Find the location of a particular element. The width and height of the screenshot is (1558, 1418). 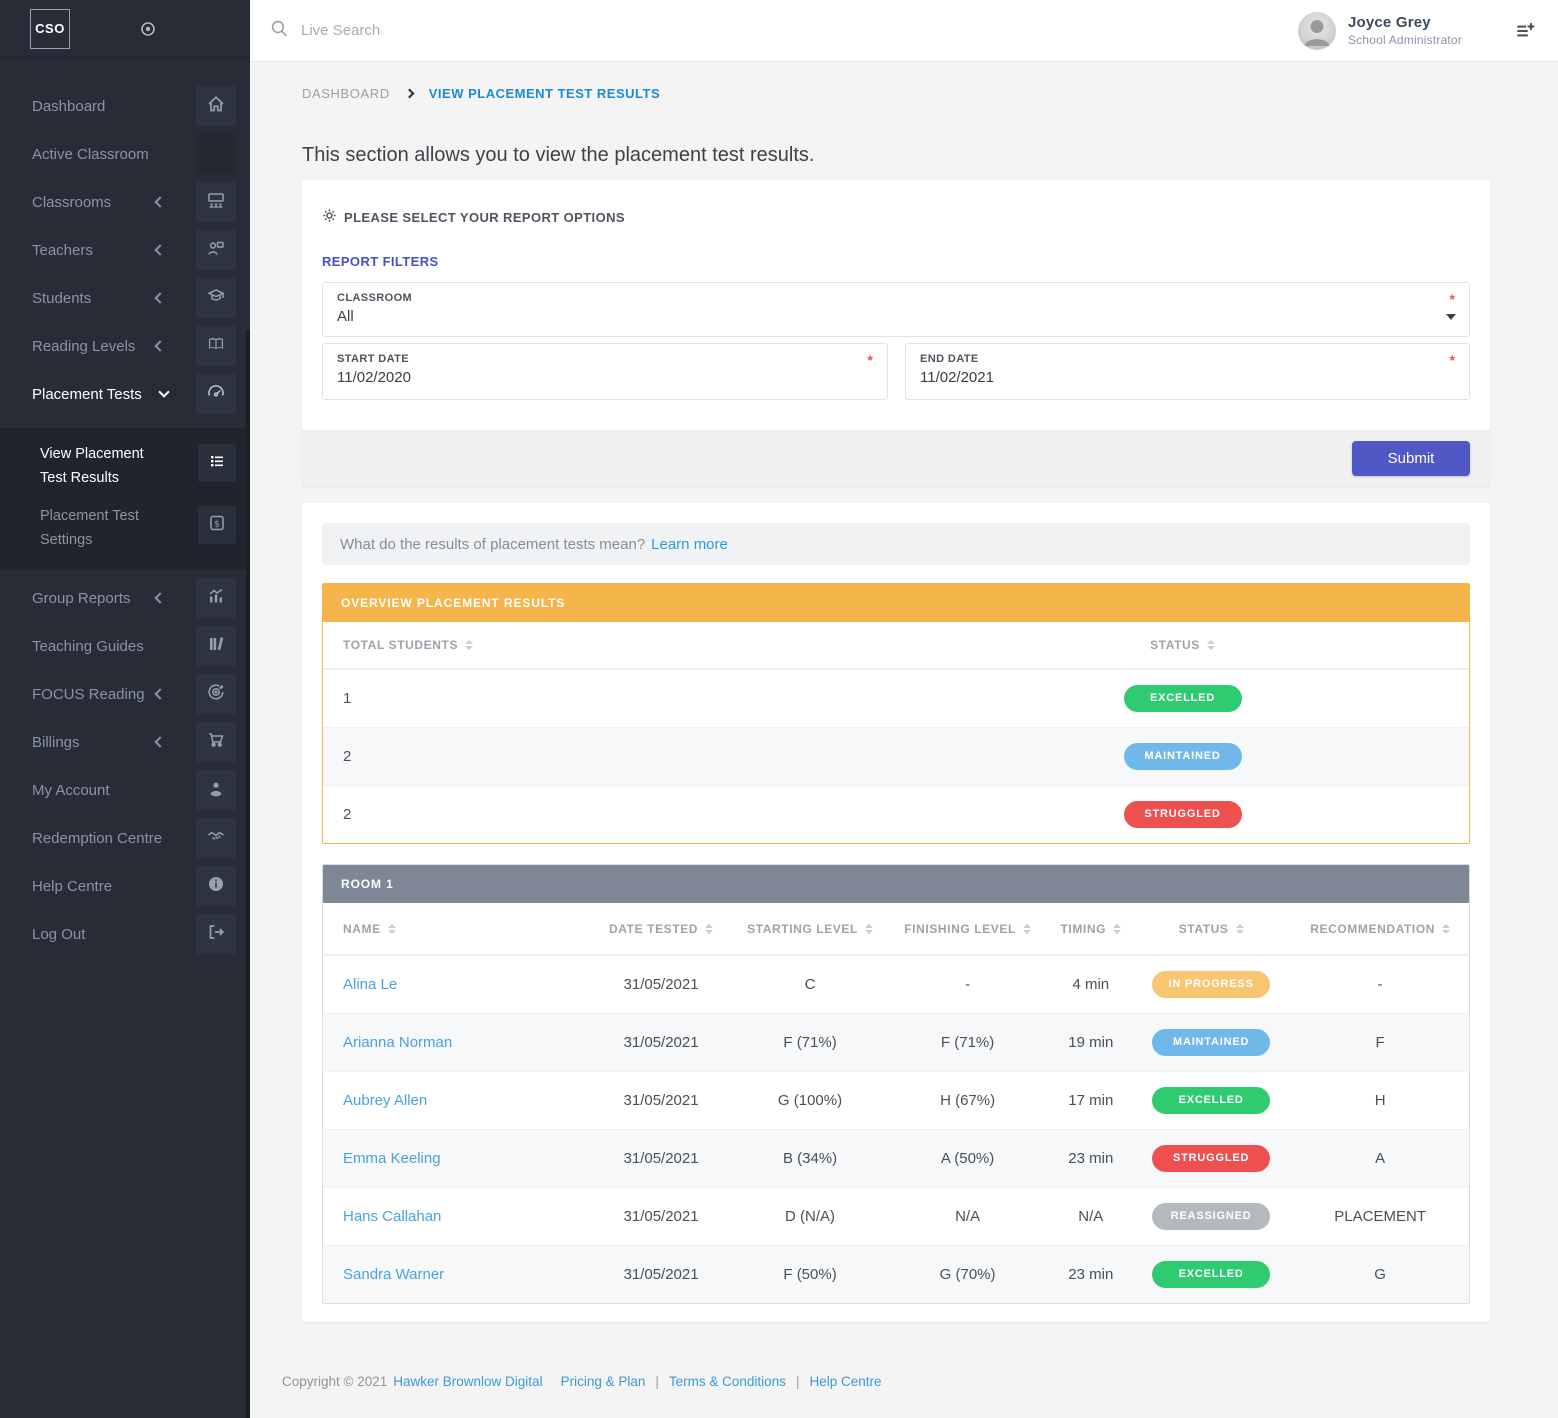

sidebar-item-log-out: Log Out is located at coordinates (125, 934).